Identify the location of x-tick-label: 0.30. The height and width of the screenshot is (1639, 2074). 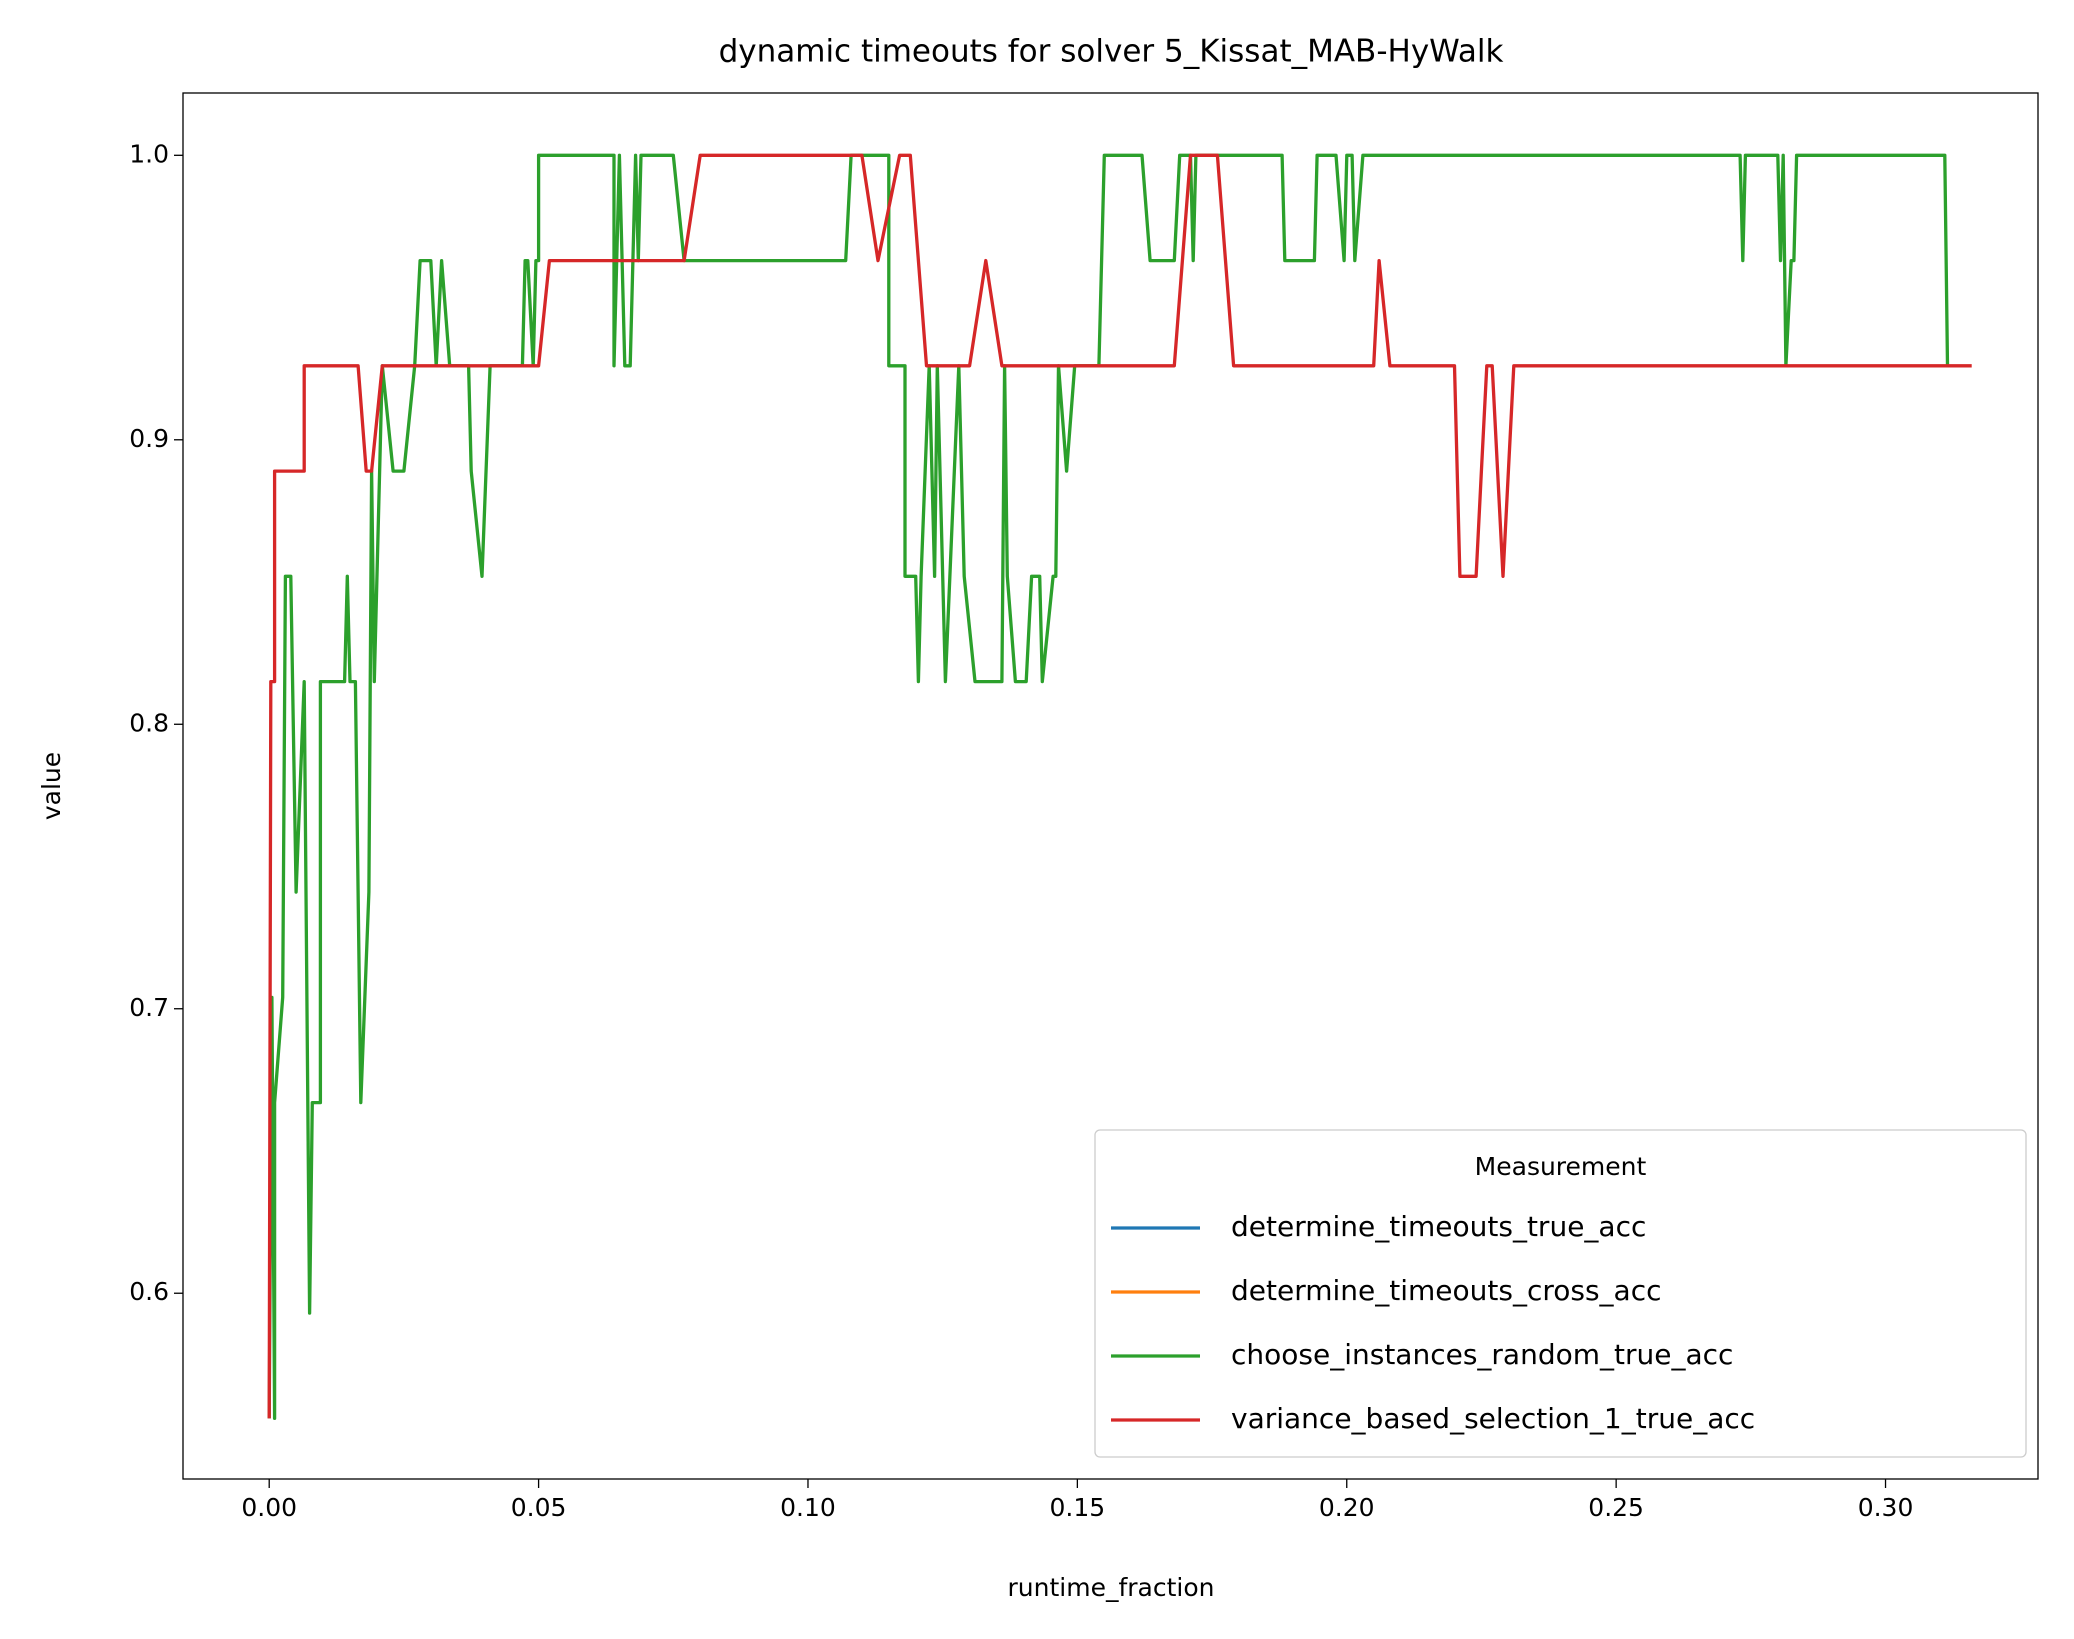
(1886, 1507).